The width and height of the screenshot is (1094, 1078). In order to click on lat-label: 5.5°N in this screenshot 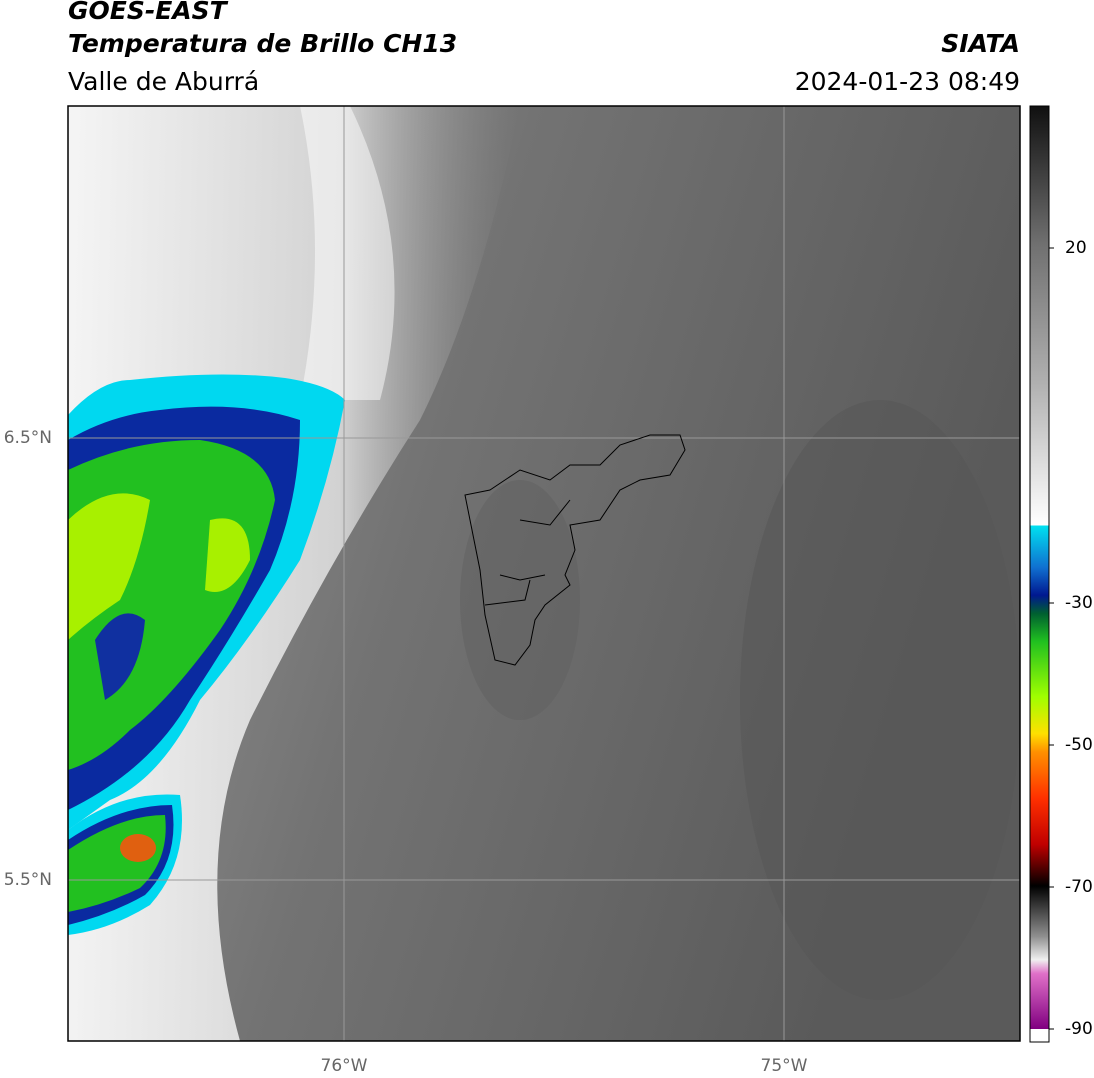, I will do `click(28, 880)`.